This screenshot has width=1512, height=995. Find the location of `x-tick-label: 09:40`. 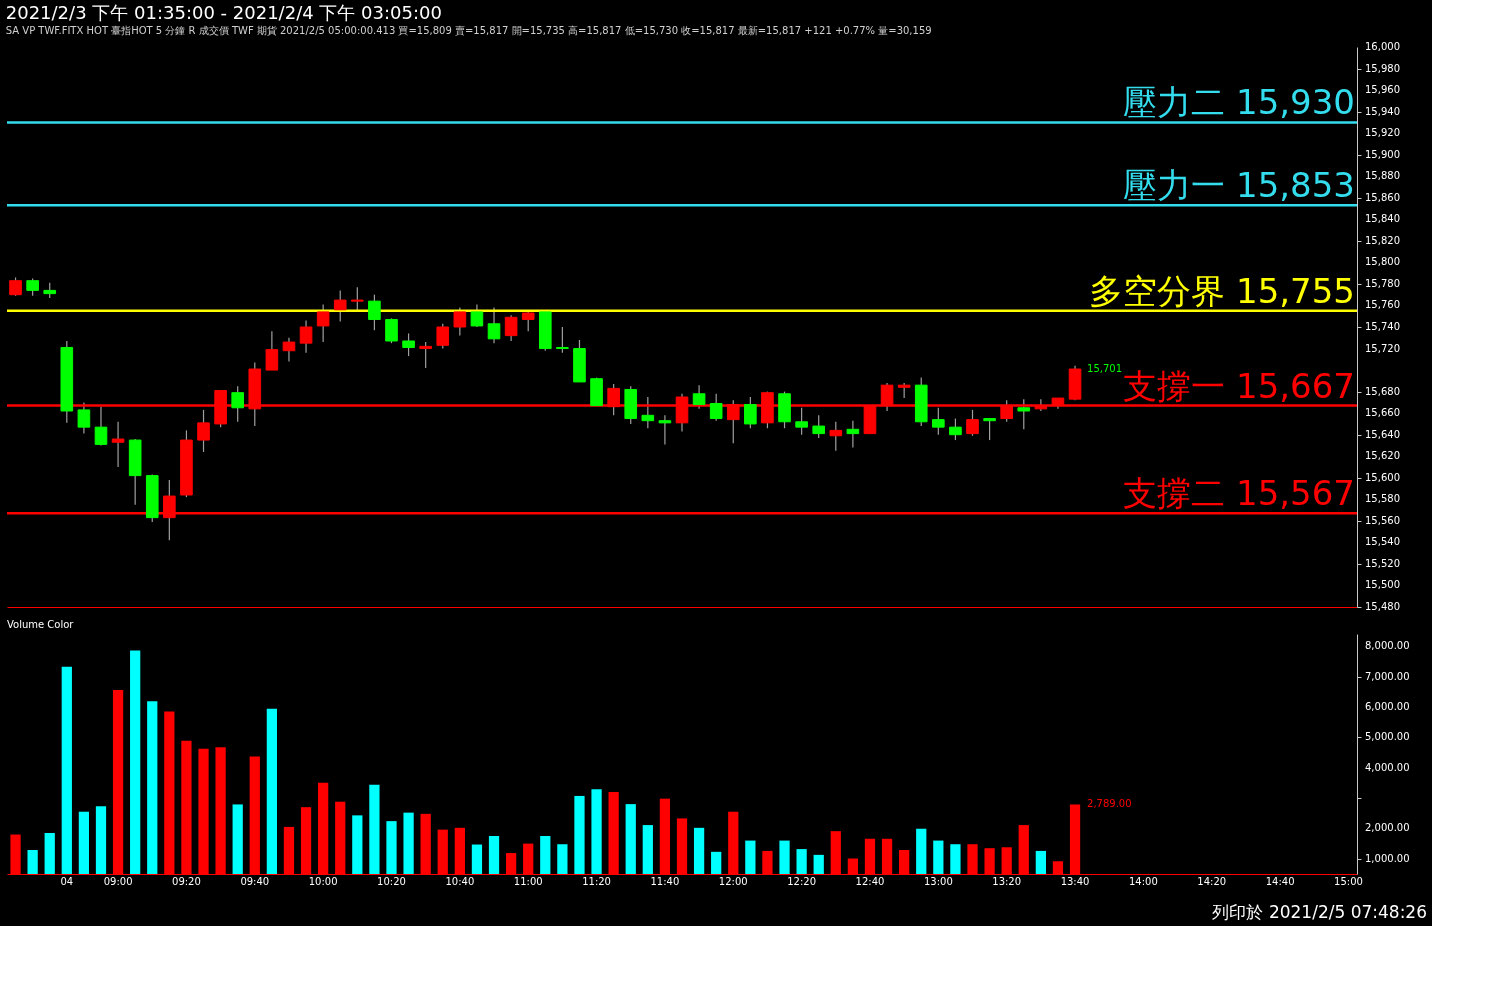

x-tick-label: 09:40 is located at coordinates (255, 881).